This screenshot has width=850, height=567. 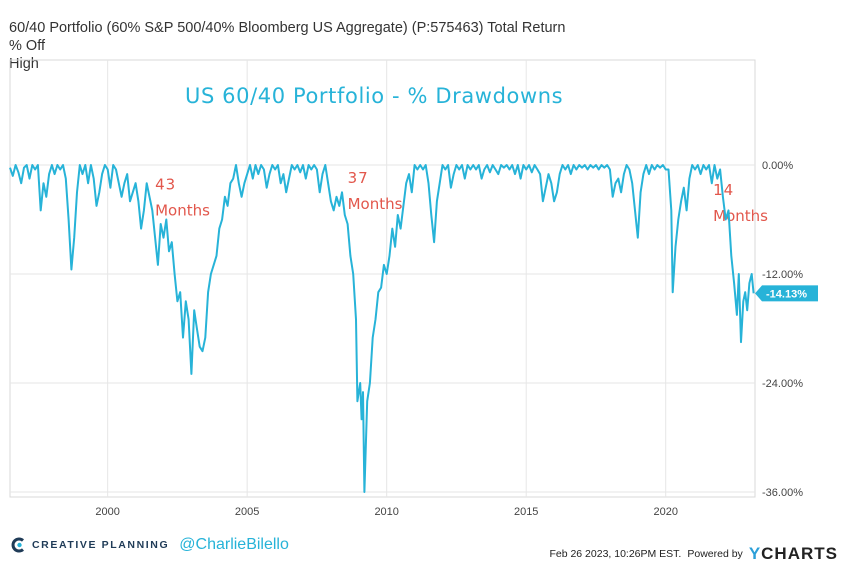 What do you see at coordinates (17, 545) in the screenshot?
I see `creative-planning-logo-icon` at bounding box center [17, 545].